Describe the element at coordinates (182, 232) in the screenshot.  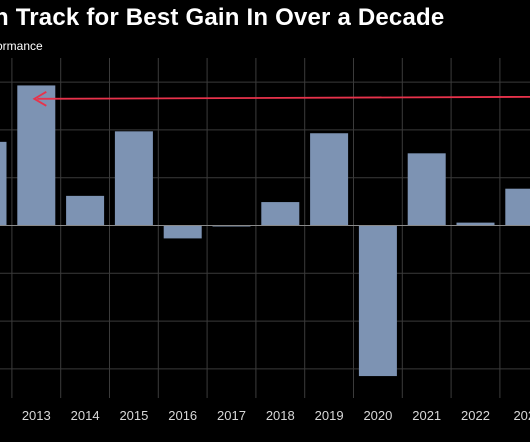
I see `bar-2016` at that location.